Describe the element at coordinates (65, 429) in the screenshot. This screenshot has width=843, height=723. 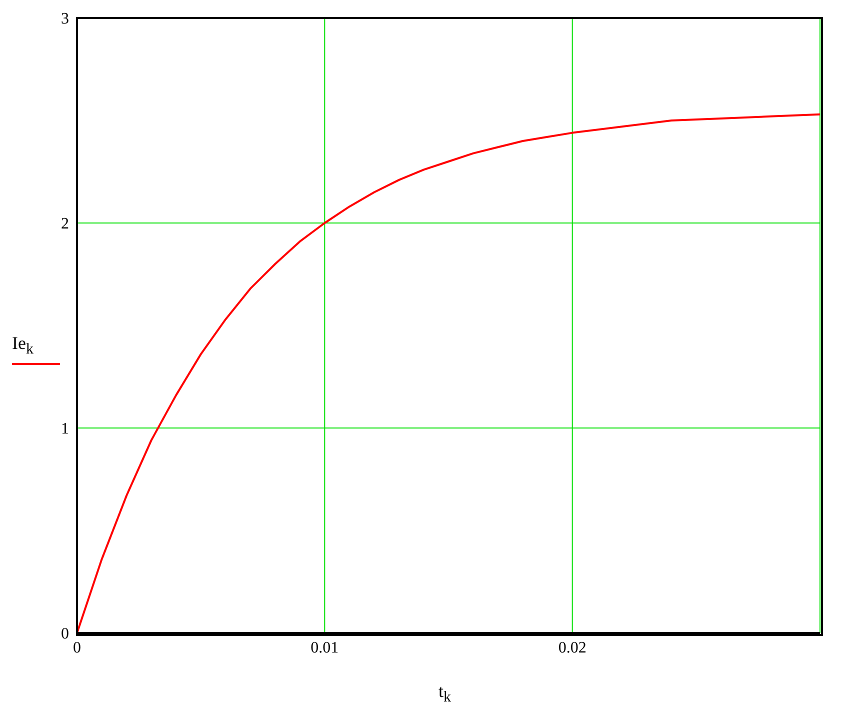
I see `y-tick-label: 1` at that location.